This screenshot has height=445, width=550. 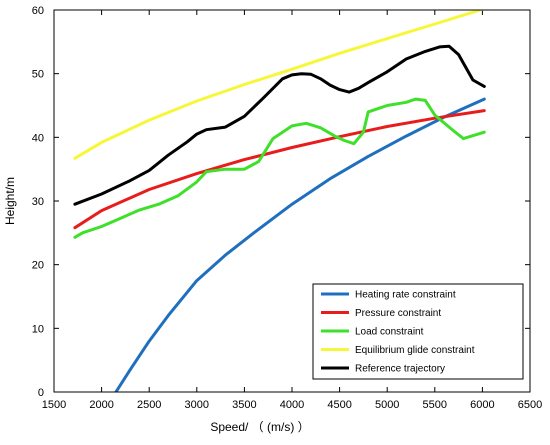 I want to click on legend-label-load-constraint: Load constraint, so click(x=389, y=332).